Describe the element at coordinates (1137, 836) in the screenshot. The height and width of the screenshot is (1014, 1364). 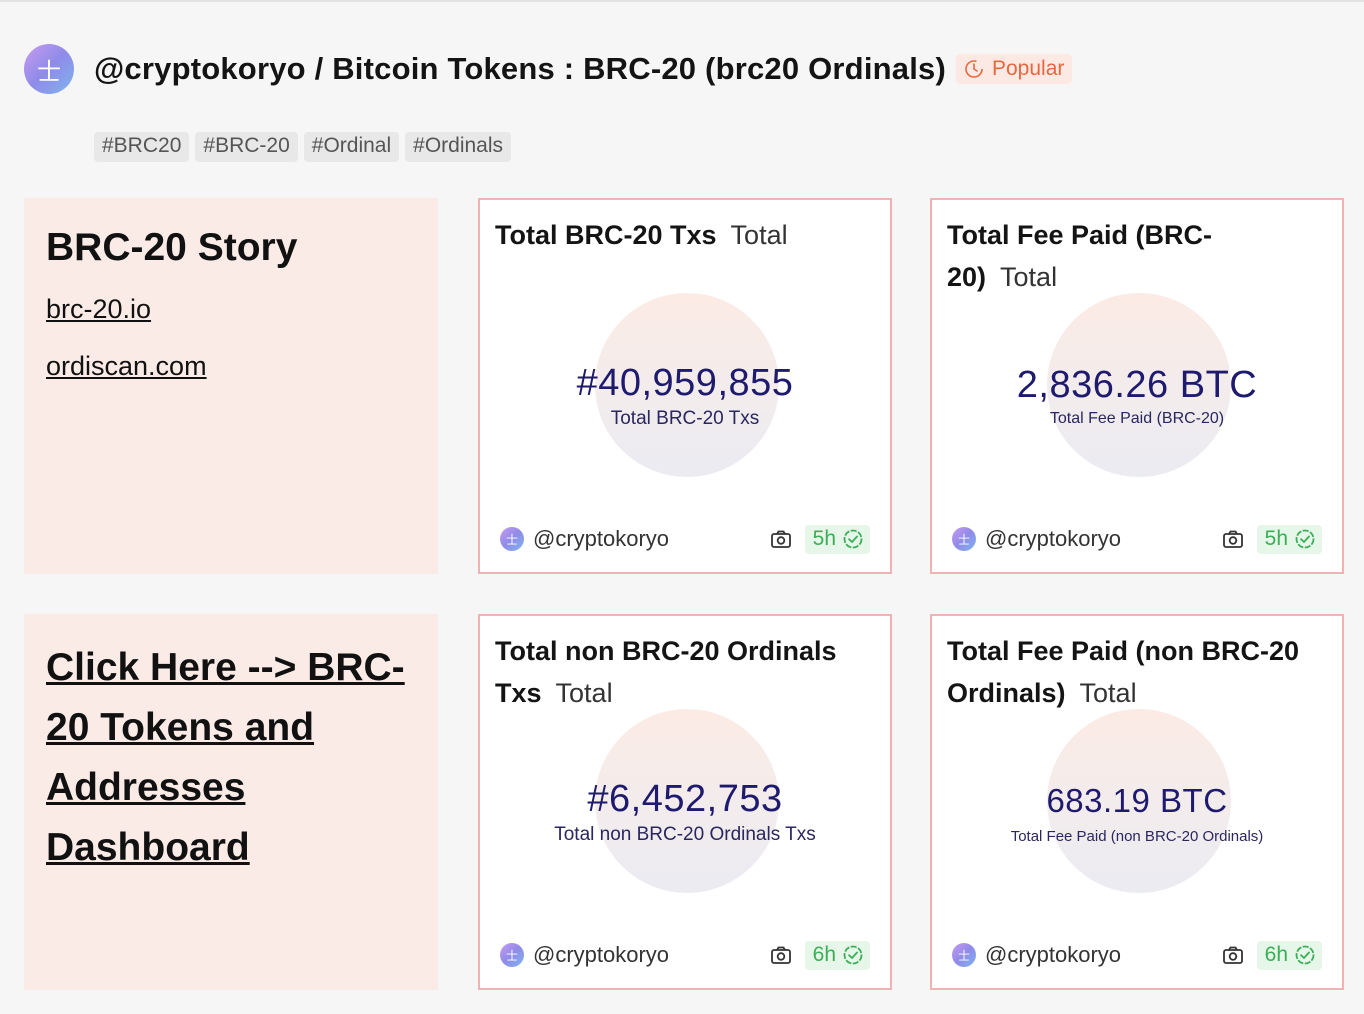
I see `card-value-label: Total Fee Paid (non BRC-20 Ordinals)` at that location.